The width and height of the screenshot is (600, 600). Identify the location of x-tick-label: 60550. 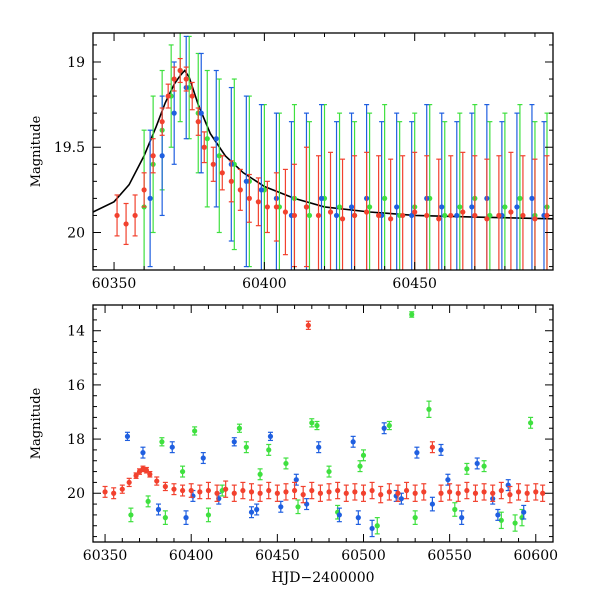
(449, 556).